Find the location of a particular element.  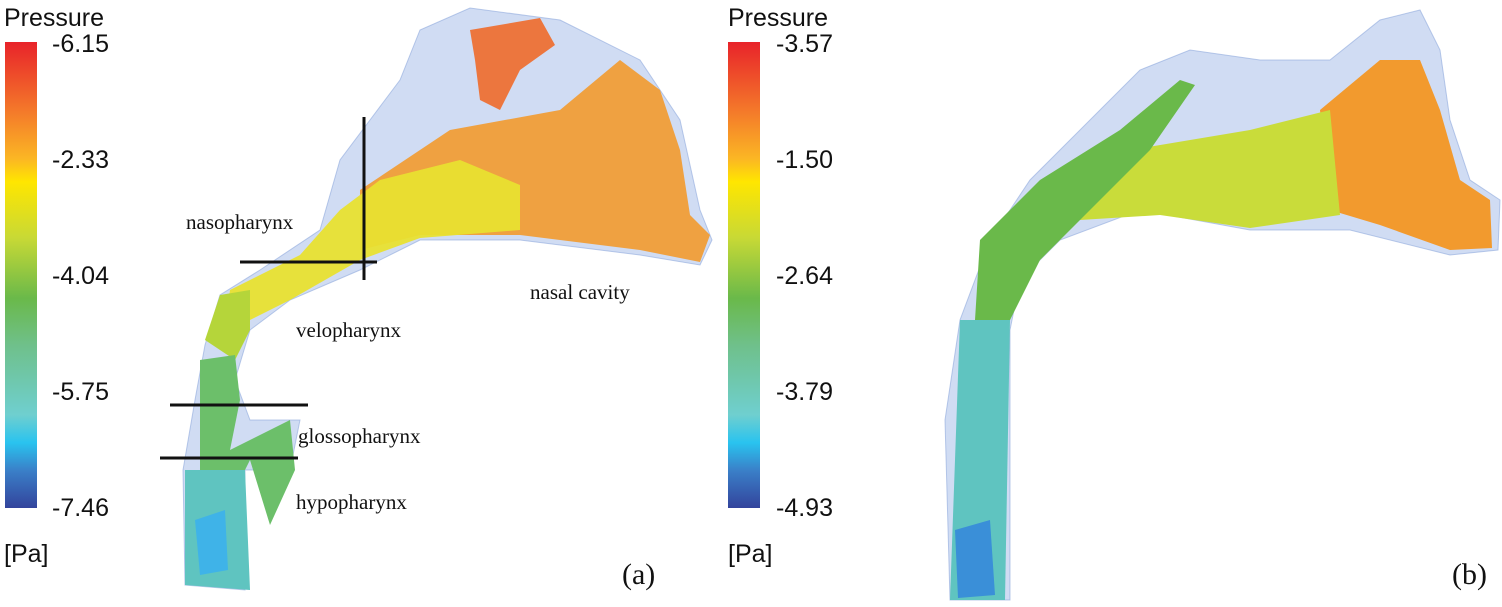

colorbar-tick-b-2: -2.64 is located at coordinates (804, 276).